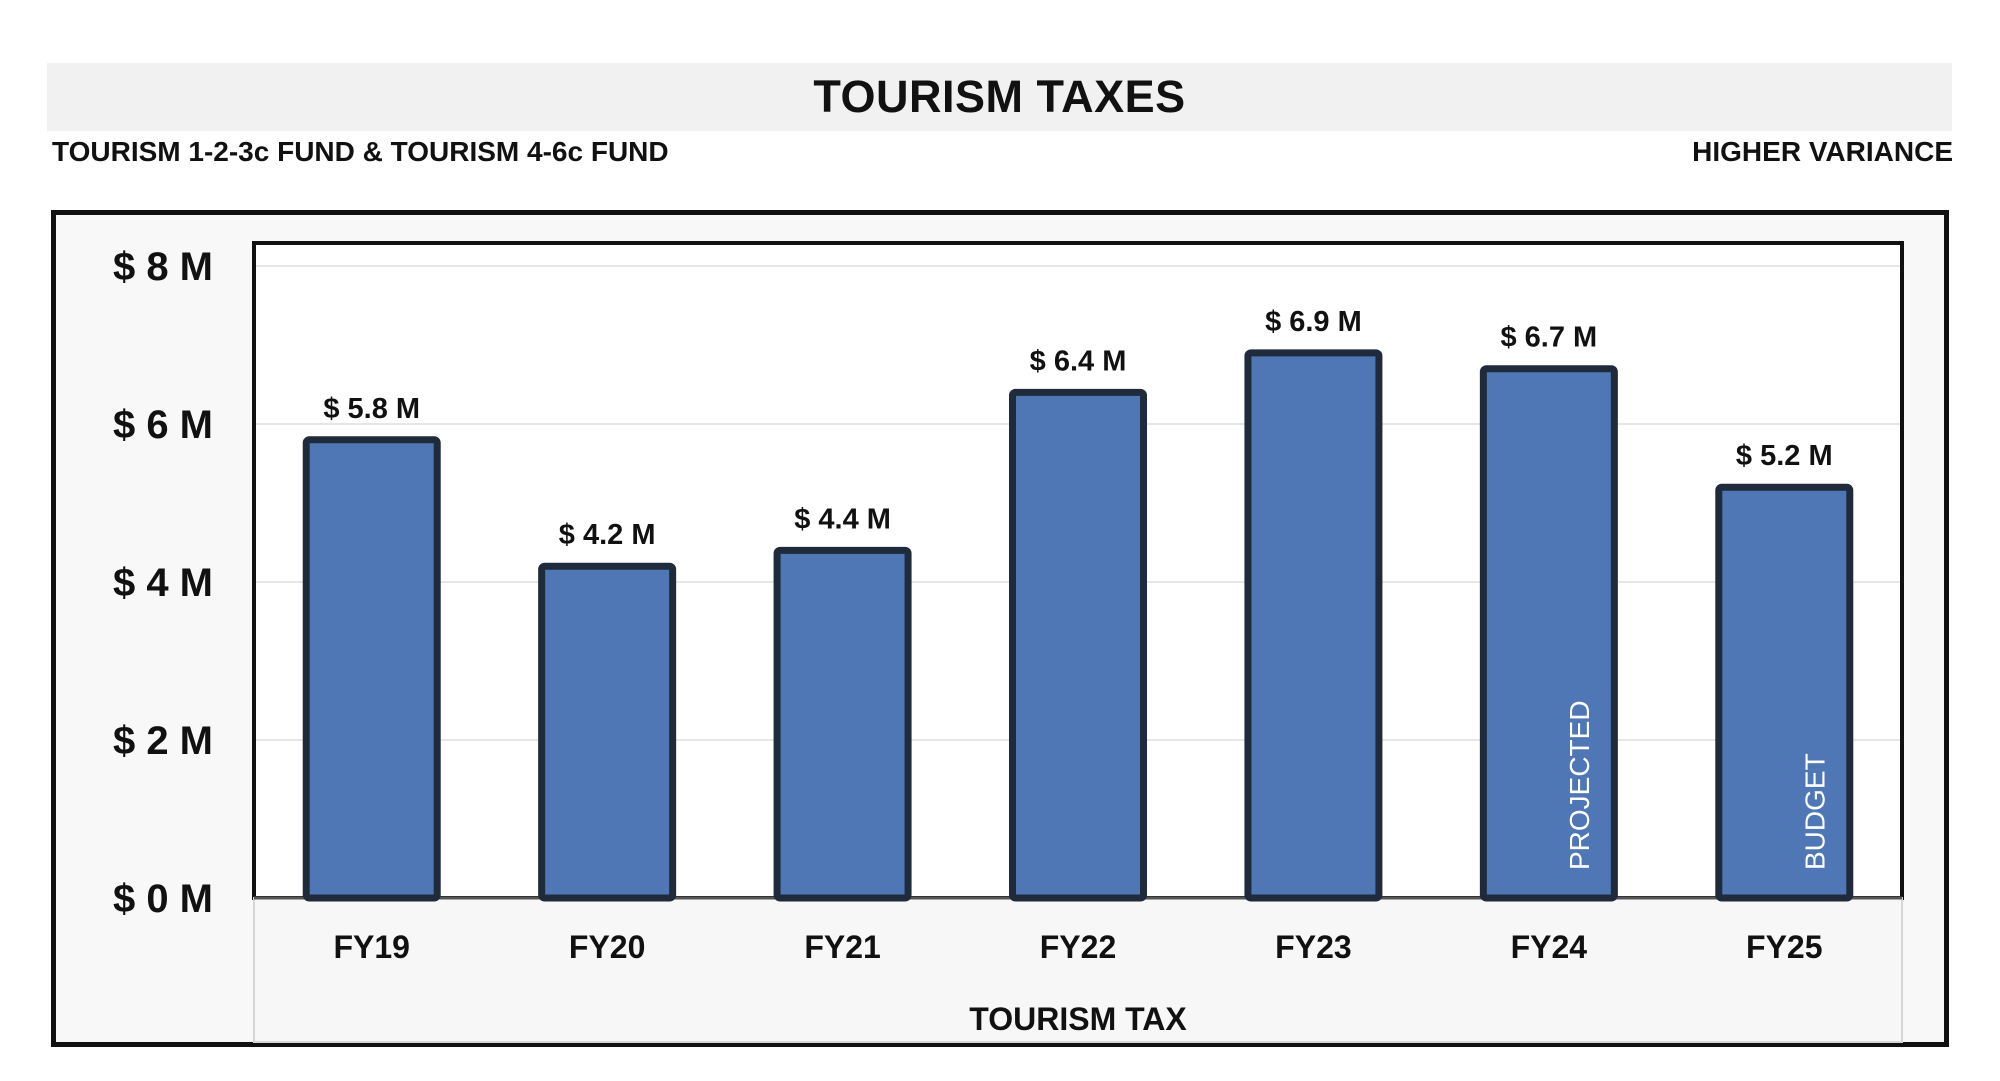 This screenshot has width=2000, height=1081. What do you see at coordinates (1814, 811) in the screenshot?
I see `bar-note-budget: BUDGET` at bounding box center [1814, 811].